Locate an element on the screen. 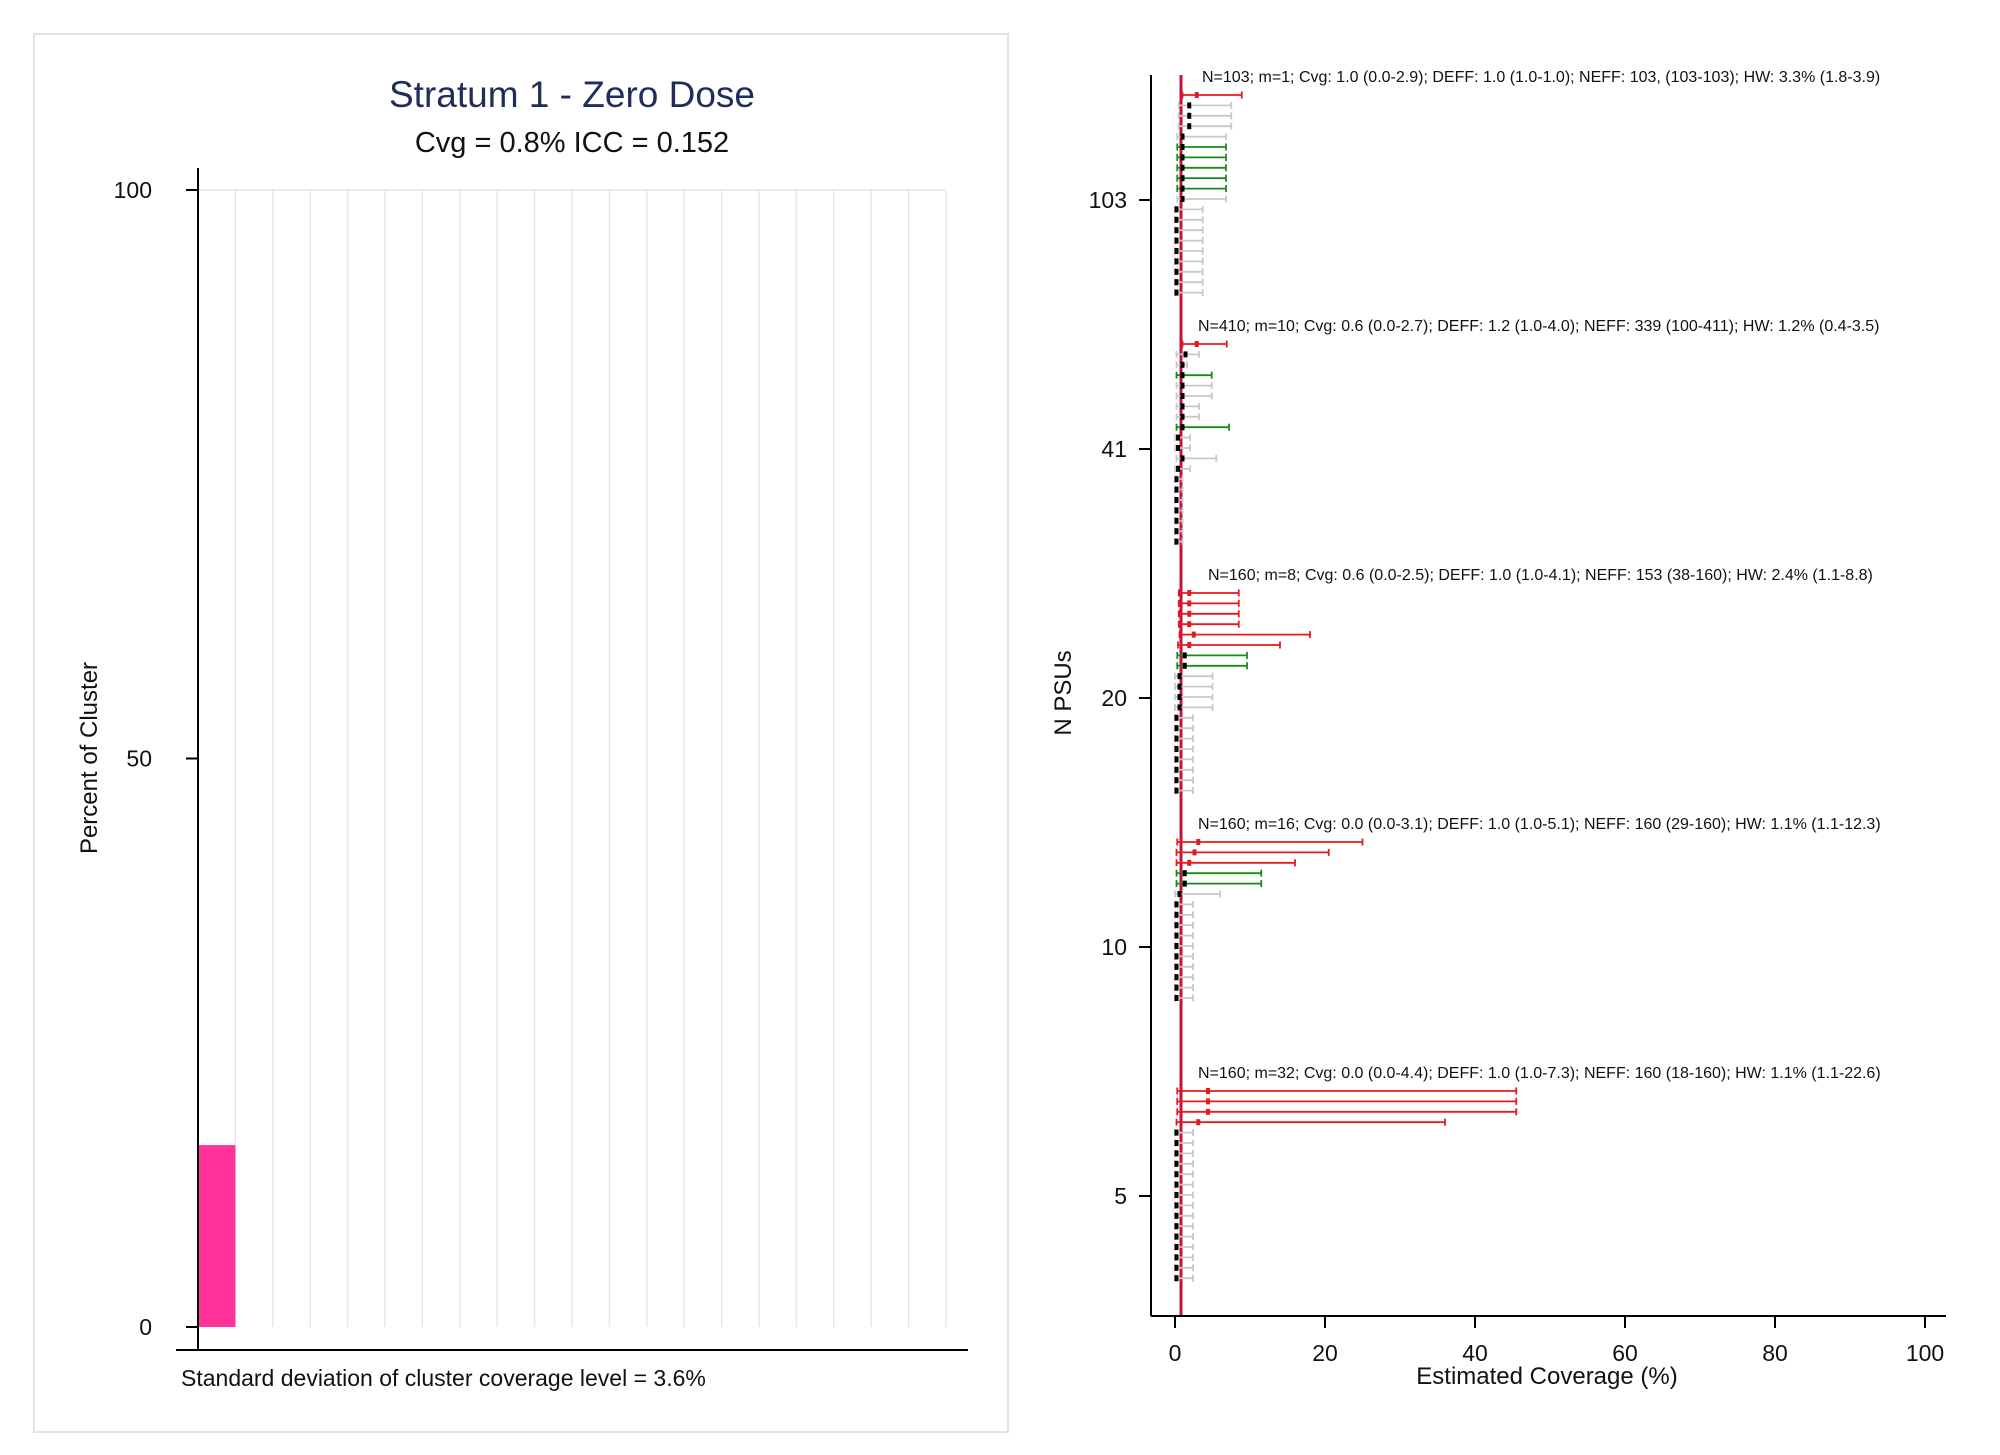 The width and height of the screenshot is (2000, 1455). histogram-y-tick-label: 0 is located at coordinates (145, 1327).